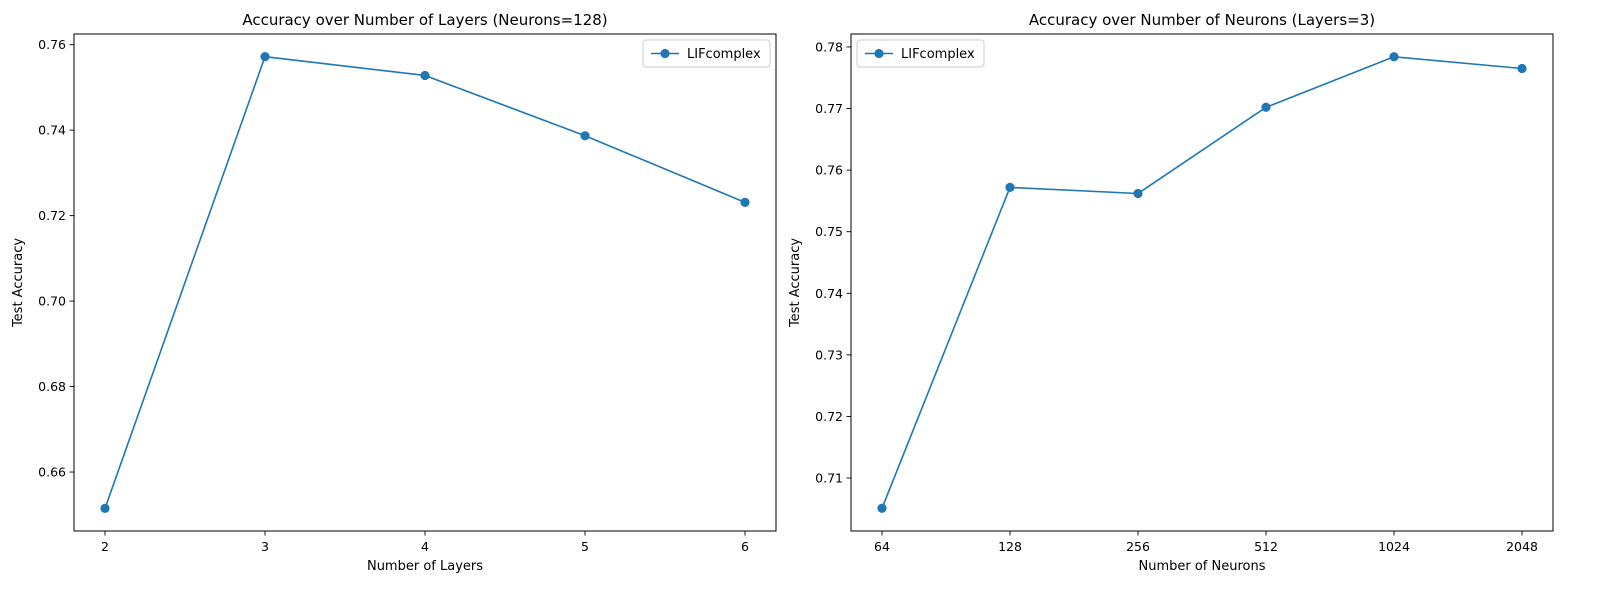 This screenshot has height=600, width=1600. I want to click on y-tick-label: 0.77, so click(829, 108).